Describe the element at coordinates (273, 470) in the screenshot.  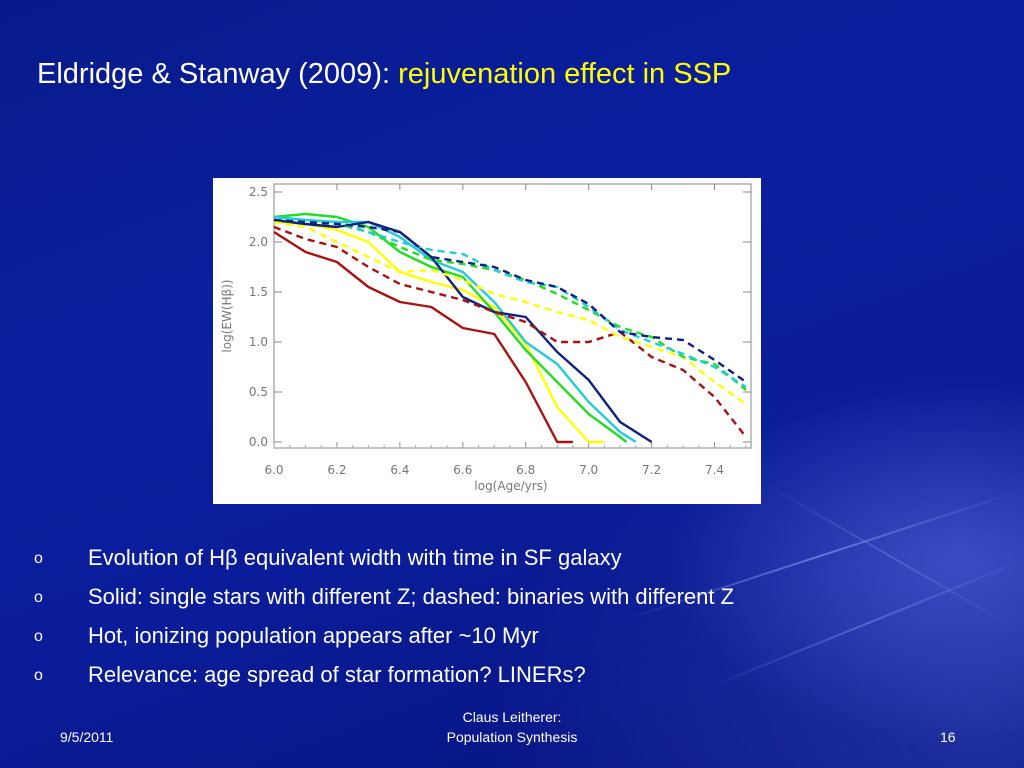
I see `x-tick-label: 6.0` at that location.